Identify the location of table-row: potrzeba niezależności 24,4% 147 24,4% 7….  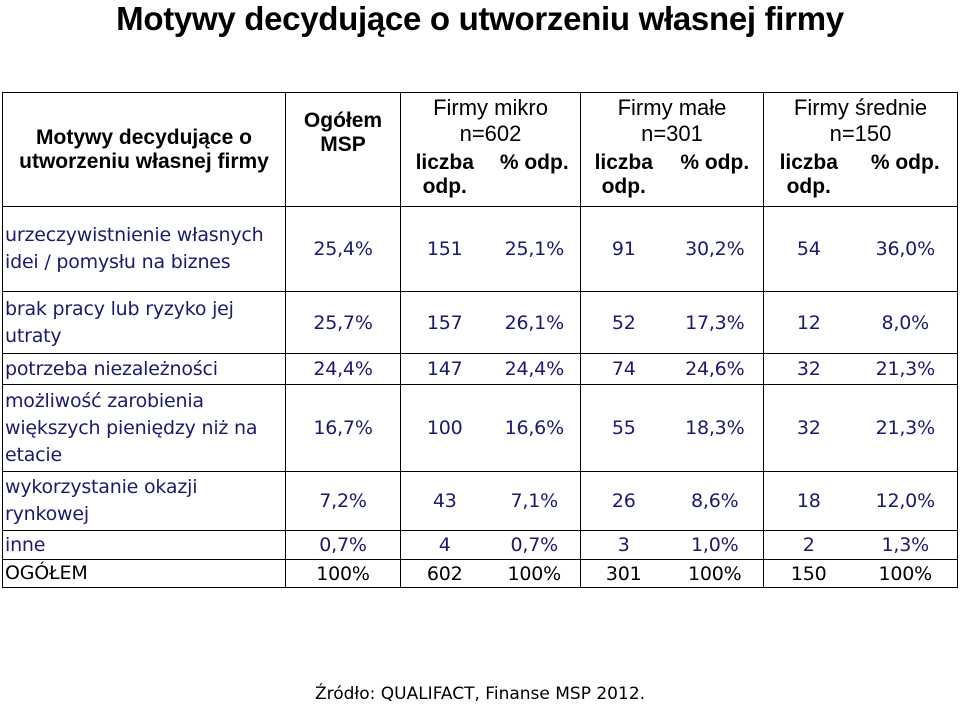
(480, 369).